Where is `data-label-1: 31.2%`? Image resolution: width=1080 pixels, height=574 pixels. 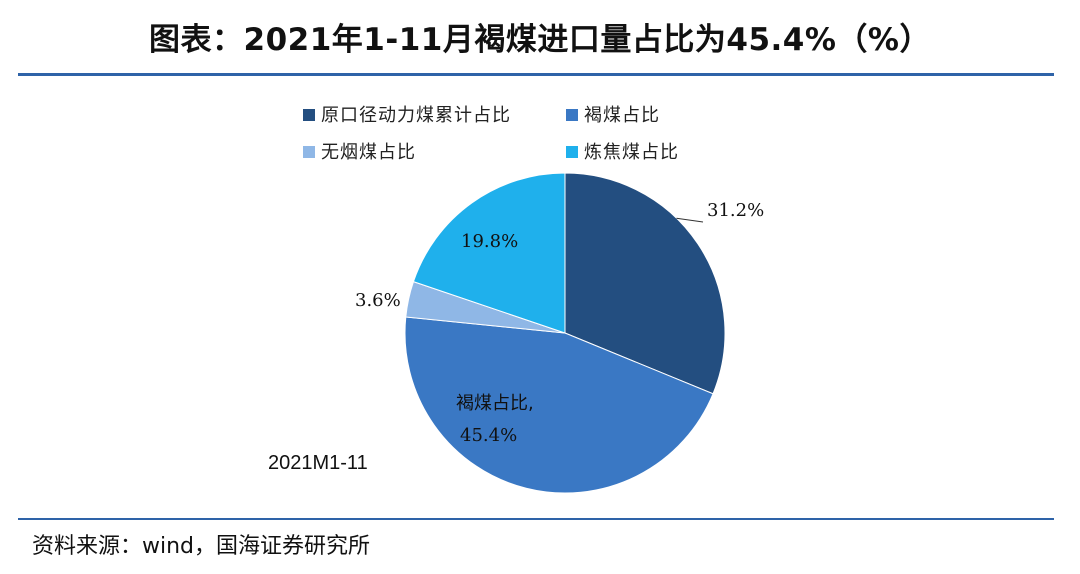 data-label-1: 31.2% is located at coordinates (735, 210).